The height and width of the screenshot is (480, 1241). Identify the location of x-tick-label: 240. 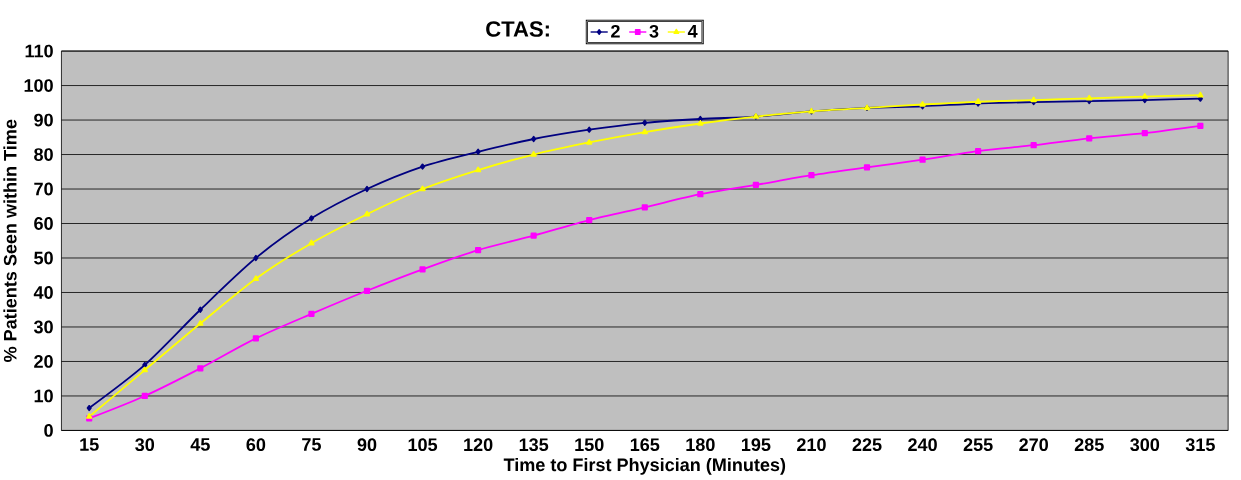
(922, 444).